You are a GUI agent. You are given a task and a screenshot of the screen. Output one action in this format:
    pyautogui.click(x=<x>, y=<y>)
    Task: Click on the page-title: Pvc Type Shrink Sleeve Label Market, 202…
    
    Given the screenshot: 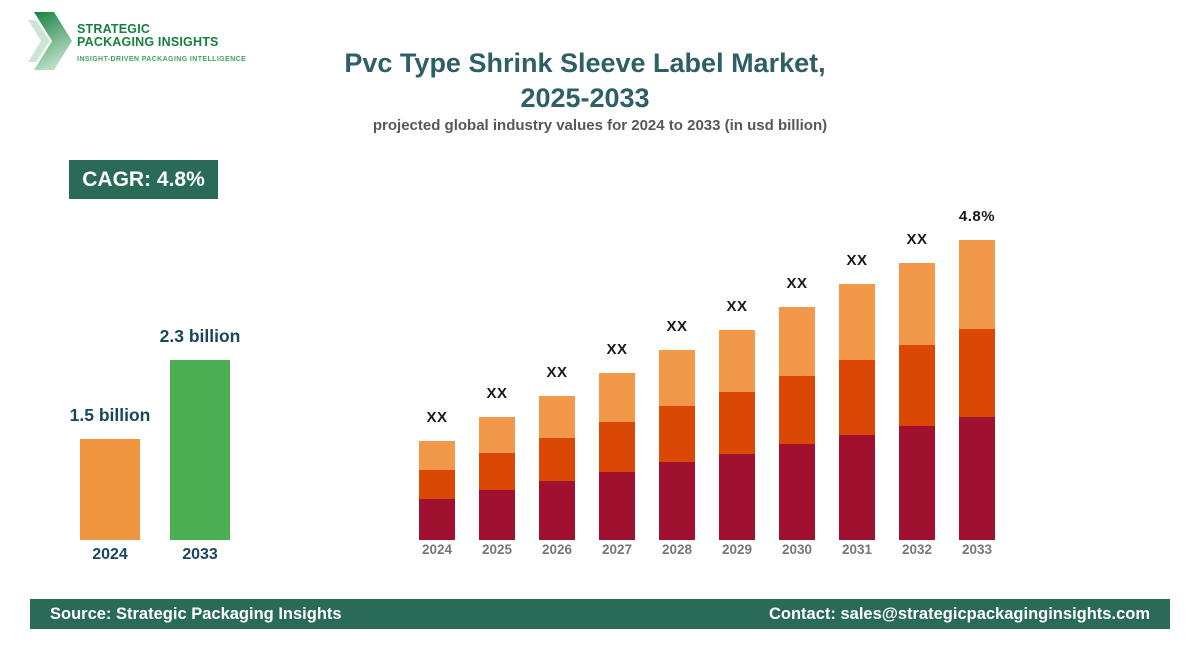 What is the action you would take?
    pyautogui.click(x=600, y=81)
    